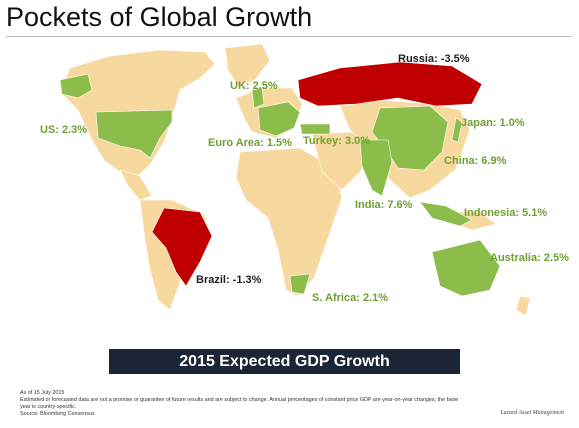  Describe the element at coordinates (493, 123) in the screenshot. I see `japan-label: Japan: 1.0%` at that location.